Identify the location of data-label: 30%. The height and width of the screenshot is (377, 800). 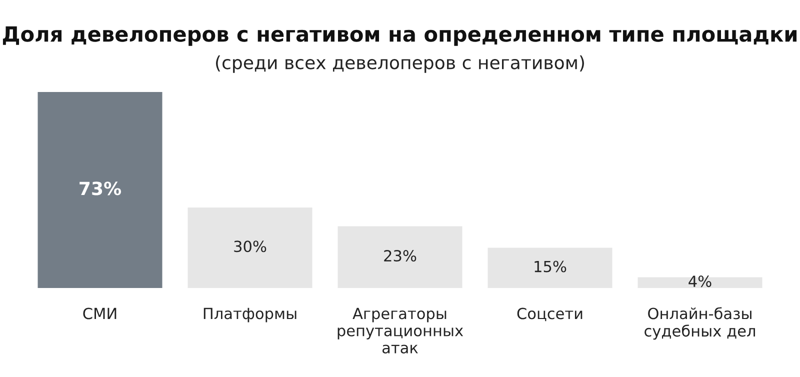
(250, 246).